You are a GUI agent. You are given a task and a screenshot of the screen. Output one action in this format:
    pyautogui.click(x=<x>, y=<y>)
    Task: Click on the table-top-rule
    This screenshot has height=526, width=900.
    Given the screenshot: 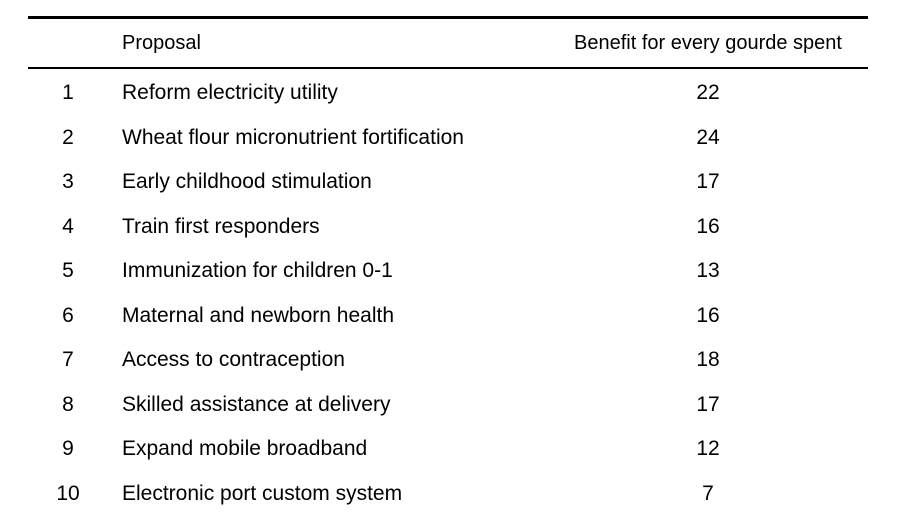 What is the action you would take?
    pyautogui.click(x=448, y=17)
    